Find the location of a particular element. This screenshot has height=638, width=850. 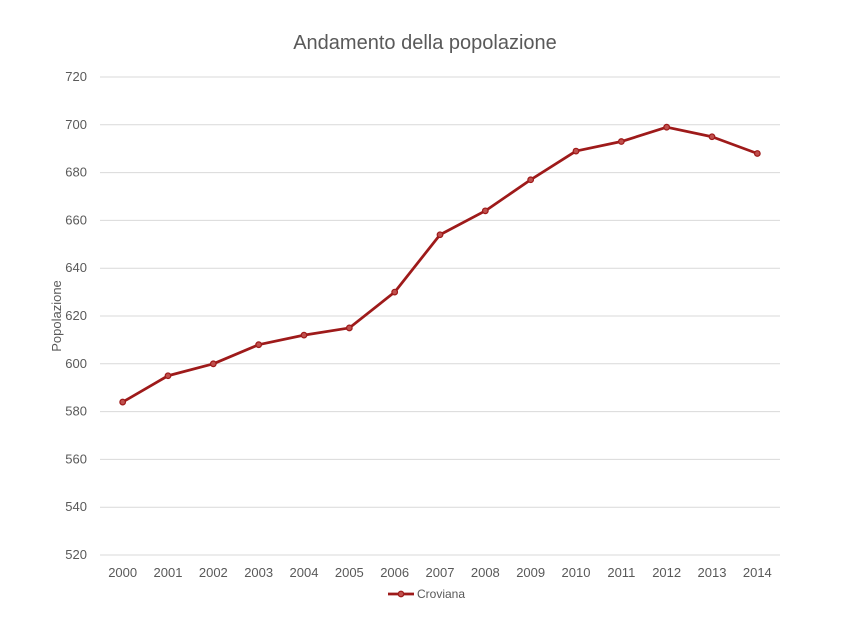

x-tick-label: 2003 is located at coordinates (258, 572).